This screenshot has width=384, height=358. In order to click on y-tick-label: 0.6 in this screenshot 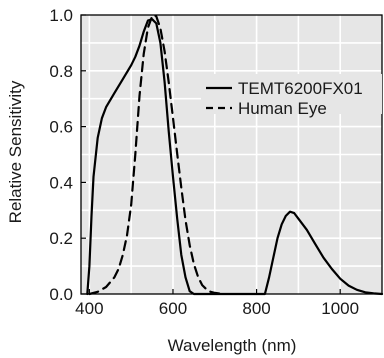, I will do `click(61, 127)`.